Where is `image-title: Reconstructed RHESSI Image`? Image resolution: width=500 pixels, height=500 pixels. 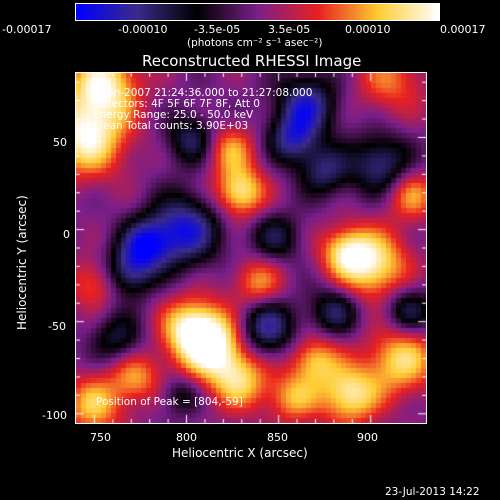
image-title: Reconstructed RHESSI Image is located at coordinates (252, 61).